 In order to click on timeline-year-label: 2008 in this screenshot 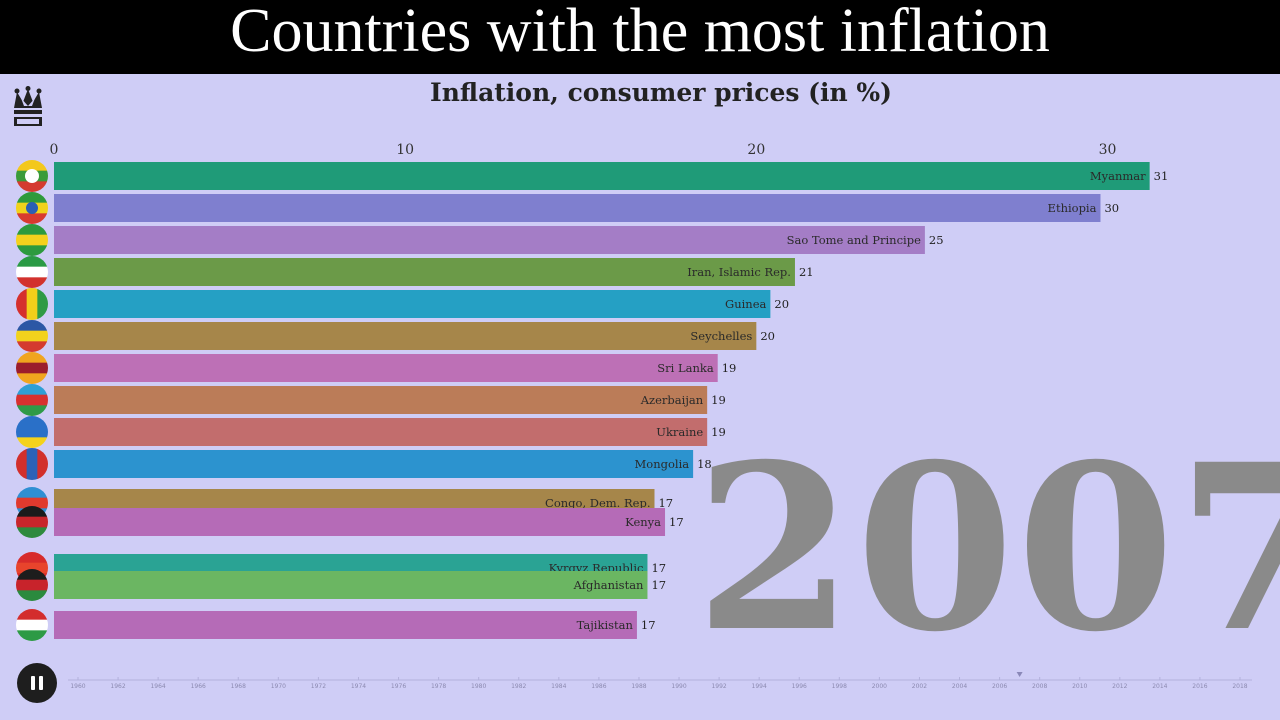, I will do `click(1039, 686)`.